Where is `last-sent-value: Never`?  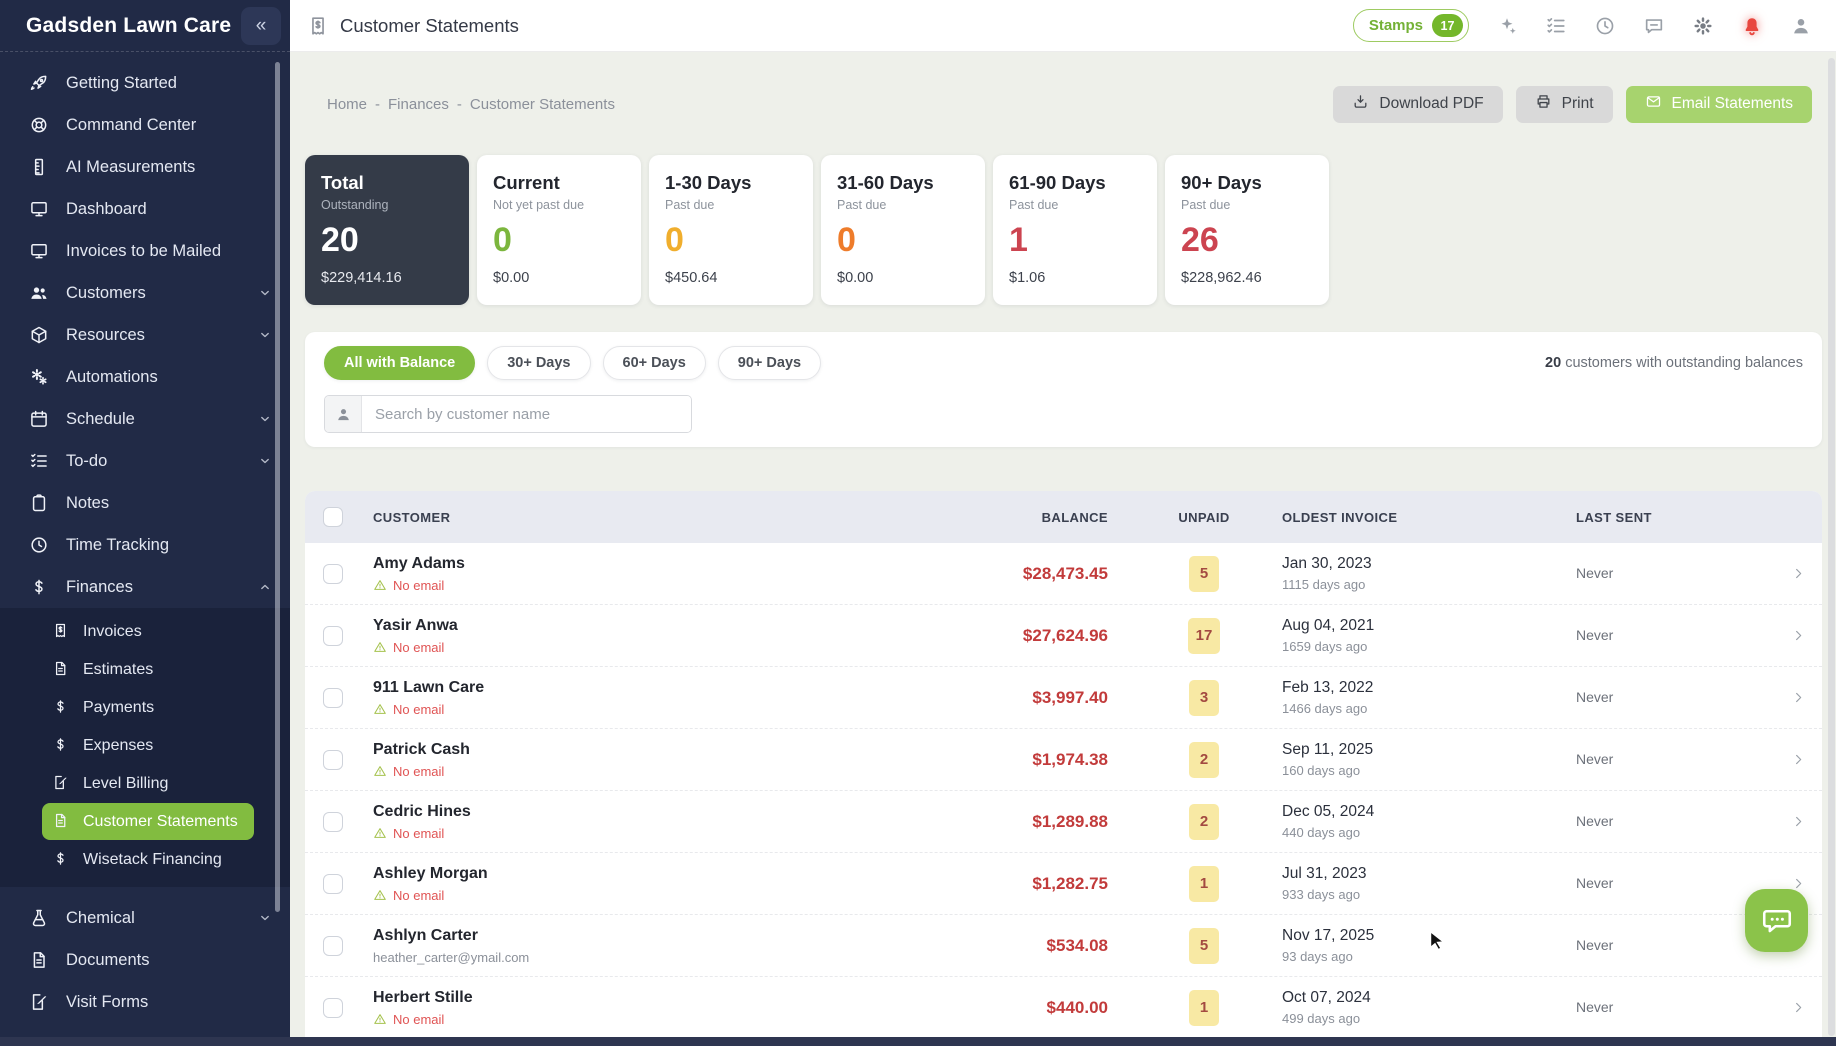
last-sent-value: Never is located at coordinates (1595, 882).